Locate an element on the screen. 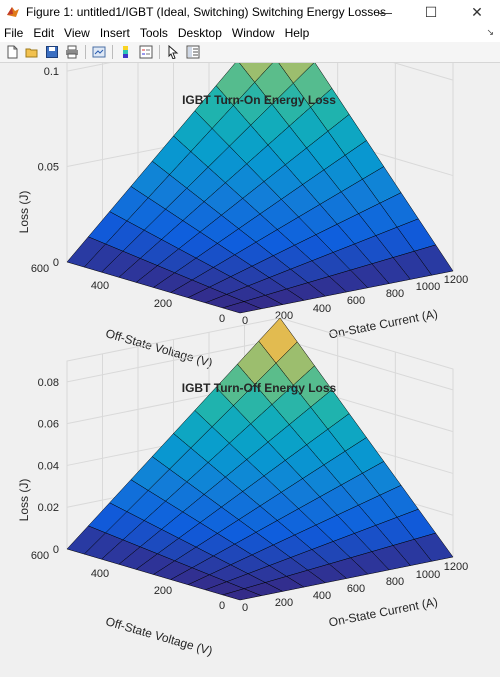 Image resolution: width=500 pixels, height=677 pixels. figure-toolbar is located at coordinates (250, 52).